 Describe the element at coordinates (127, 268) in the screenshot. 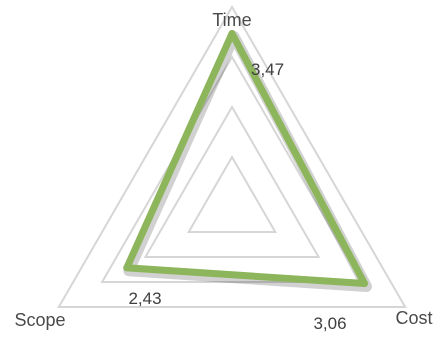

I see `data-point-scope` at that location.